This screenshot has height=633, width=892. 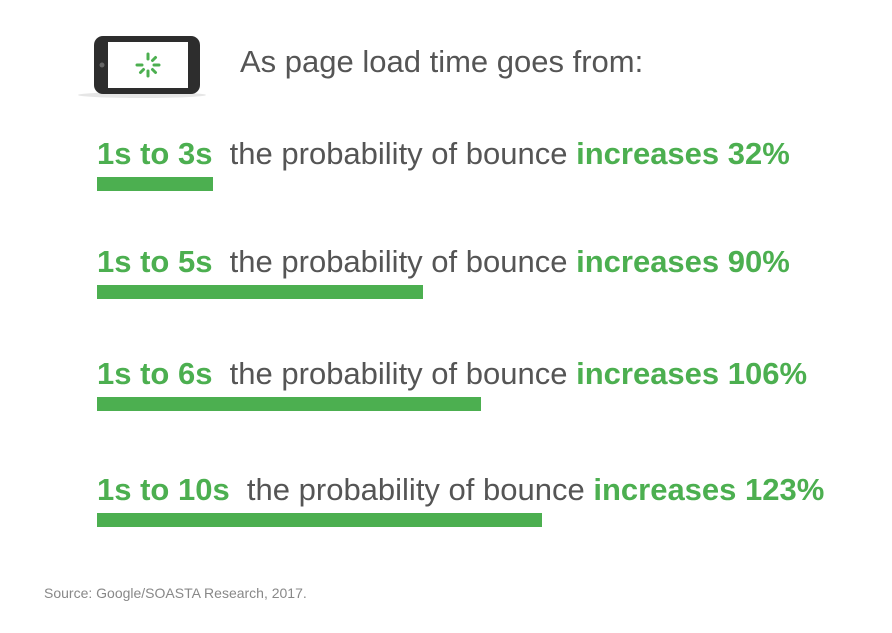 I want to click on value-label: 32%, so click(x=758, y=153).